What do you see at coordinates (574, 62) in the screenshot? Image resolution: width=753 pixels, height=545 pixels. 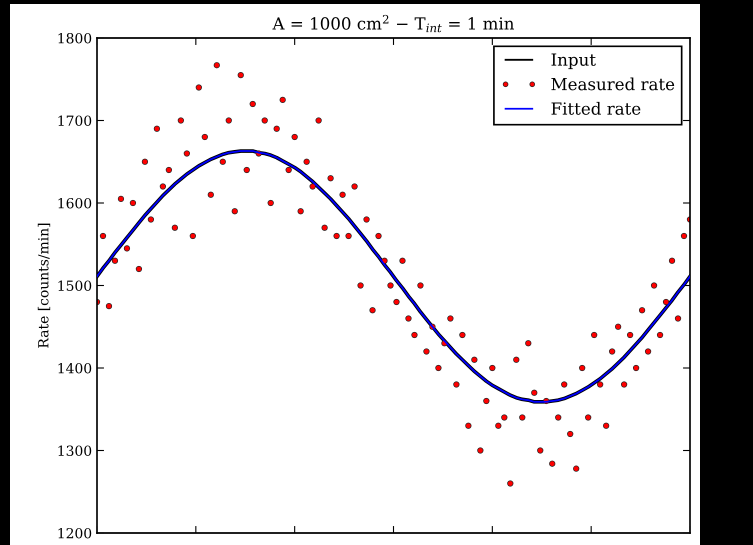 I see `legend-label: Input` at bounding box center [574, 62].